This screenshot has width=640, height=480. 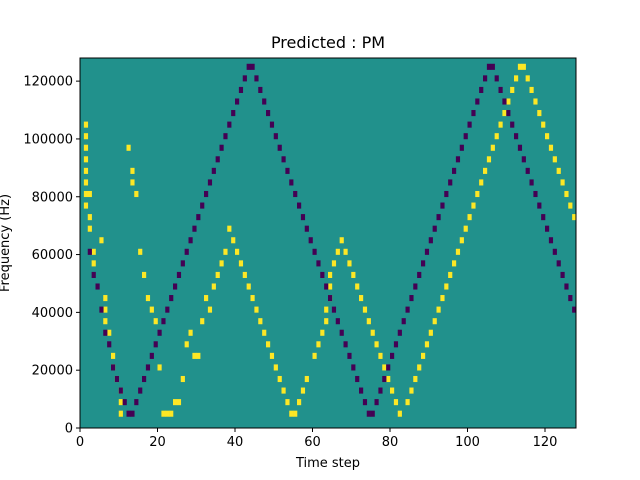 What do you see at coordinates (545, 442) in the screenshot?
I see `x-tick-label: 120` at bounding box center [545, 442].